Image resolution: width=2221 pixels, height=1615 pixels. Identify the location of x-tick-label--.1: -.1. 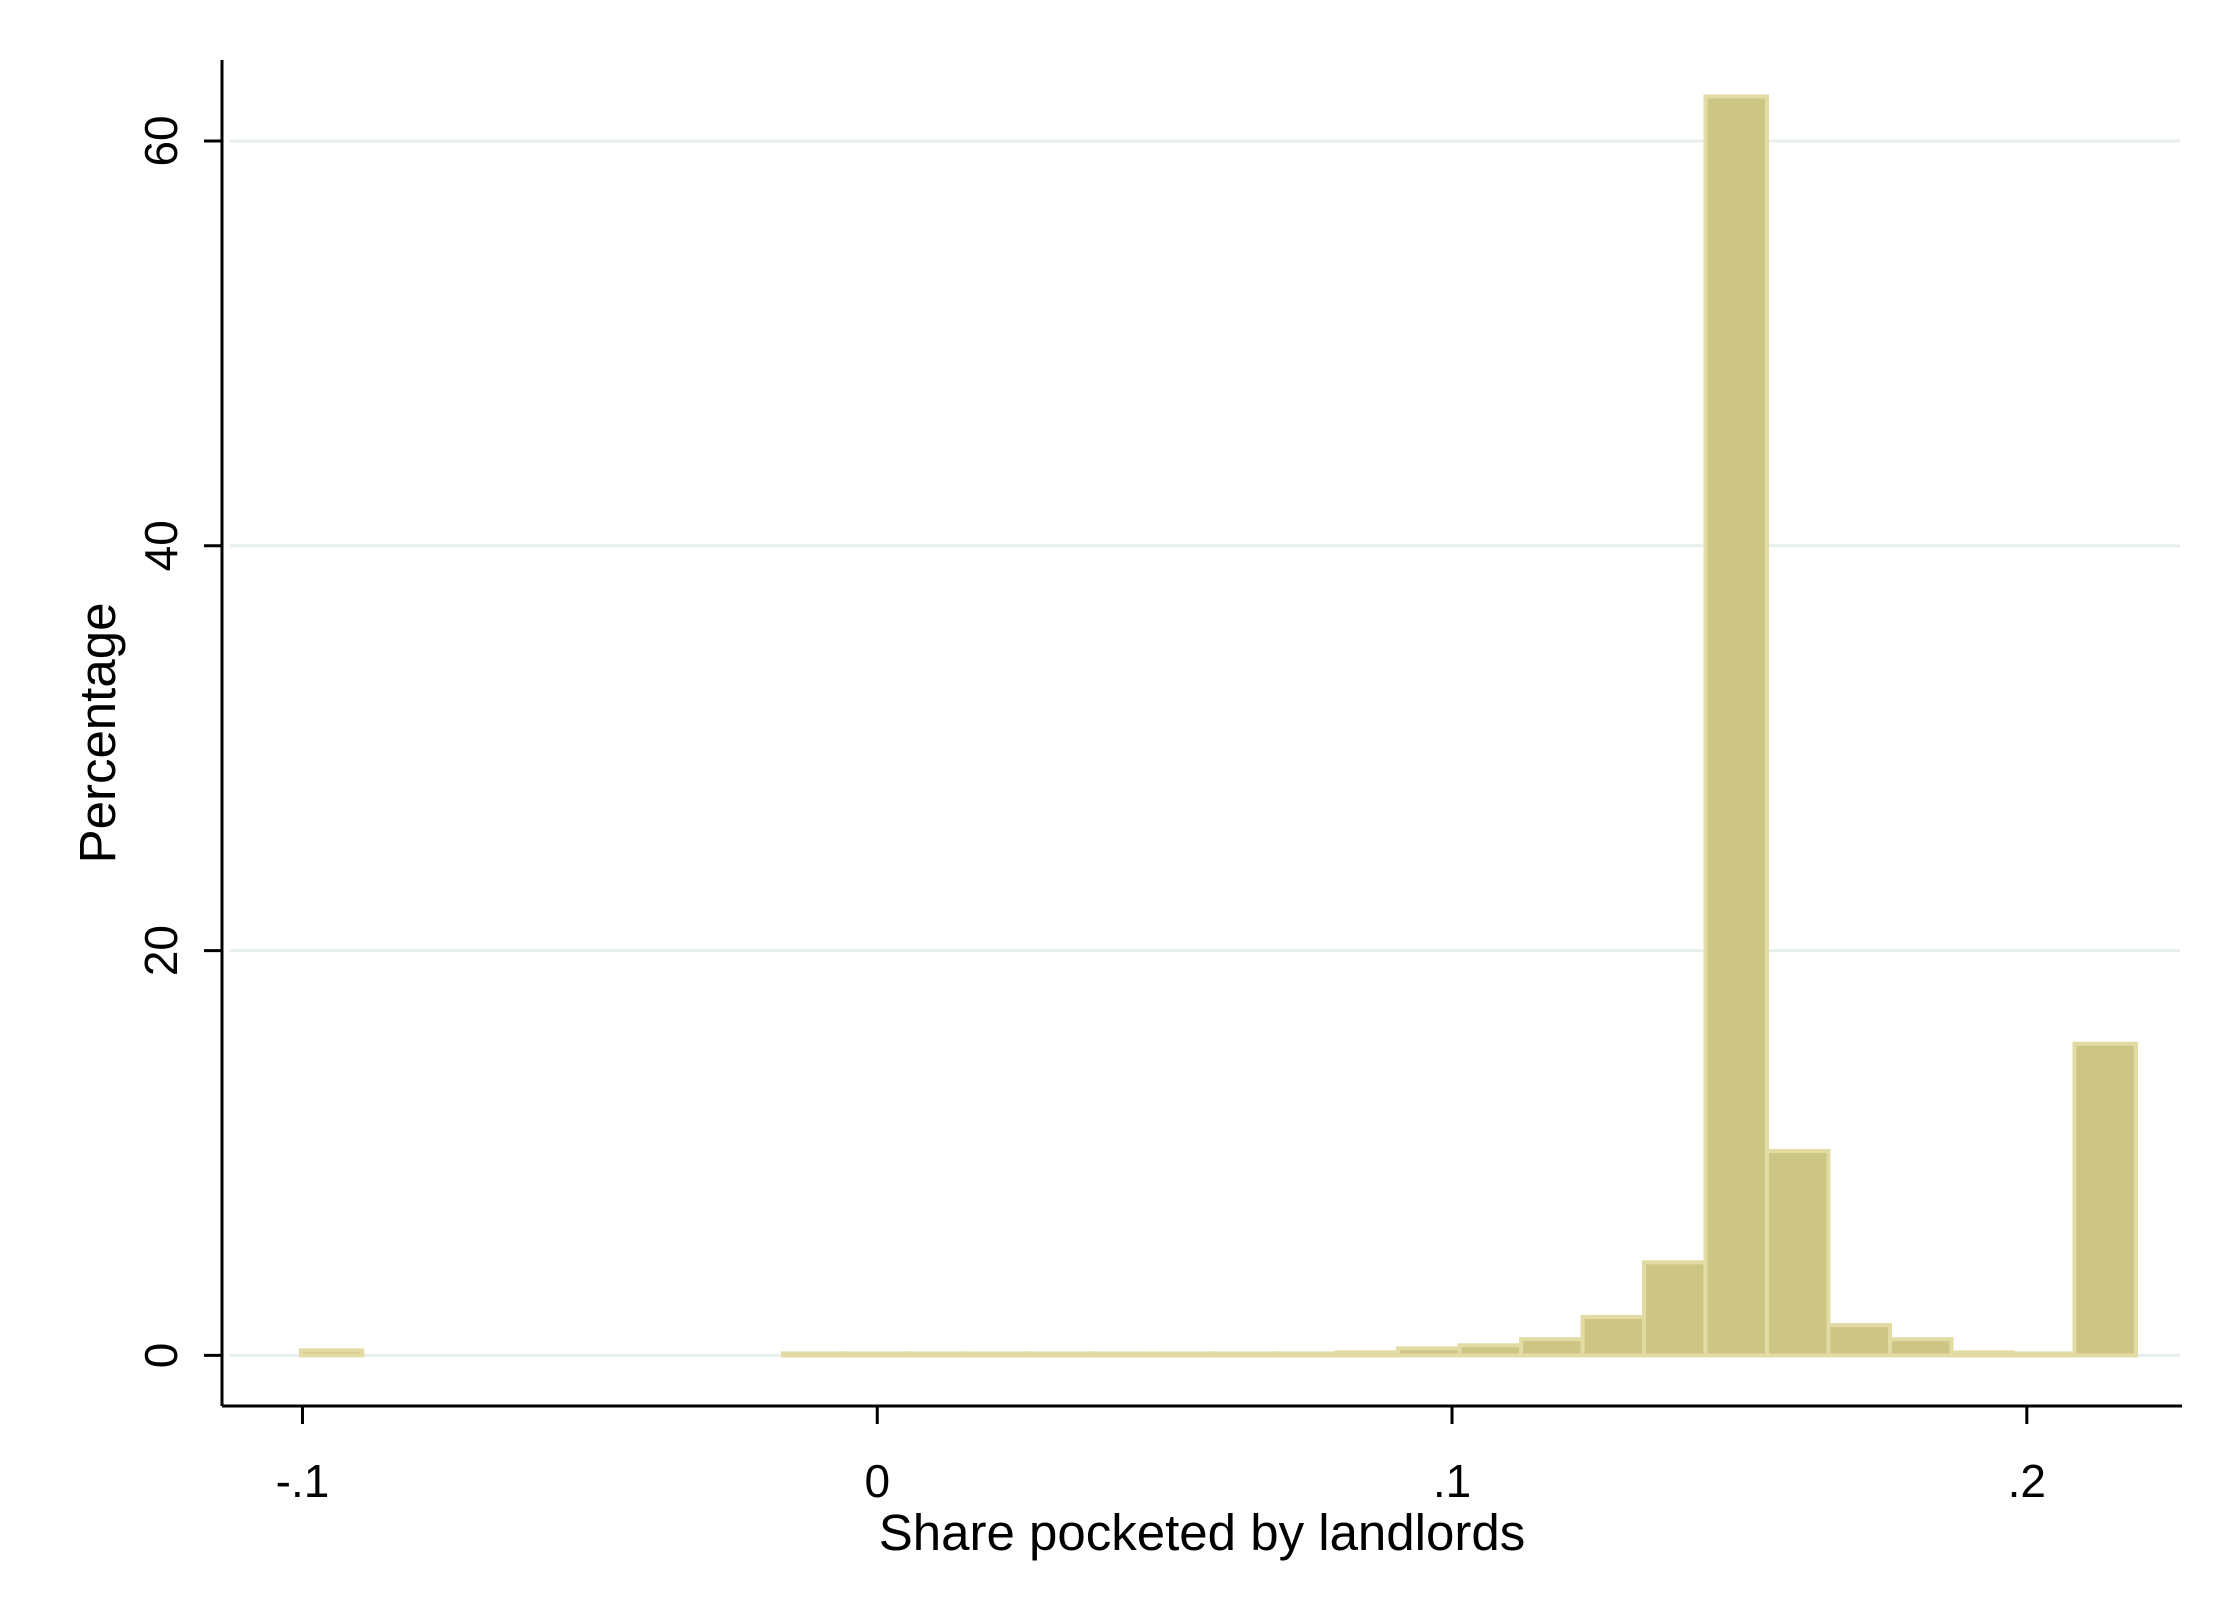
(303, 1481).